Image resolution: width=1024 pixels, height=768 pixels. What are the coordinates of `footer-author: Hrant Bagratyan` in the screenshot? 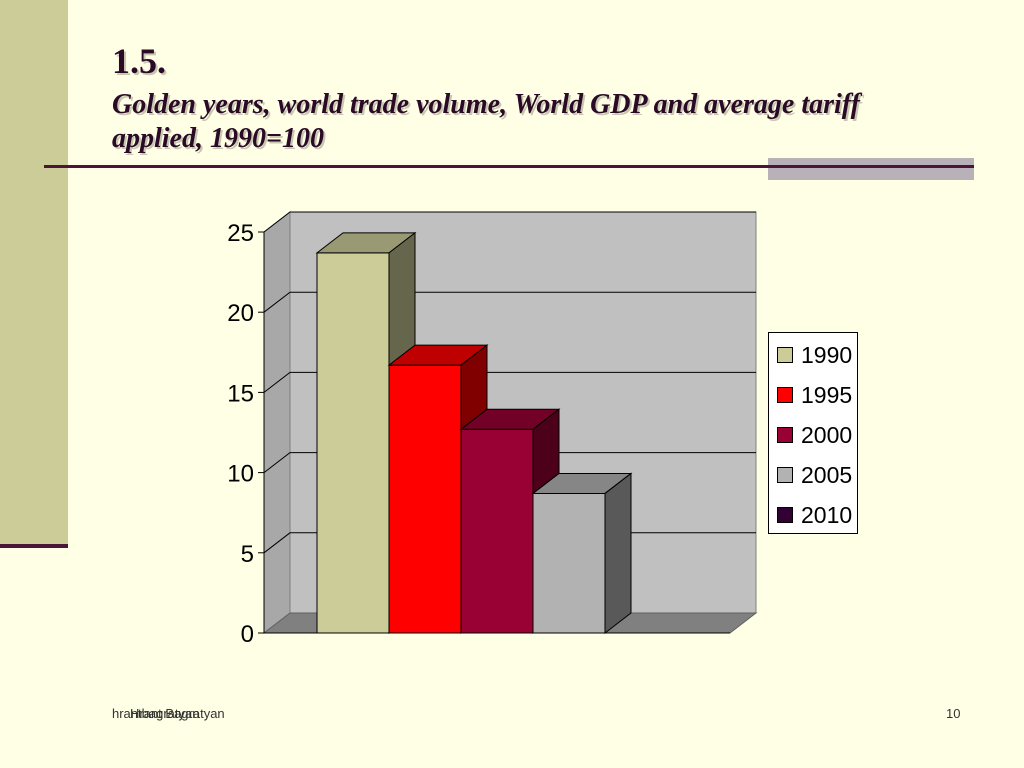 It's located at (177, 713).